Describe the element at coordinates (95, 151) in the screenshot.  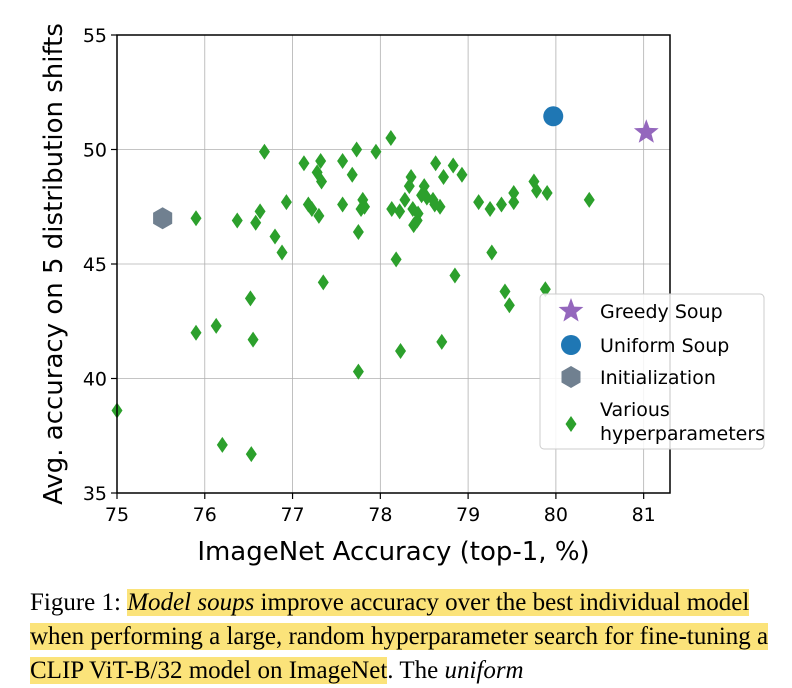
I see `y-tick-label: 50` at that location.